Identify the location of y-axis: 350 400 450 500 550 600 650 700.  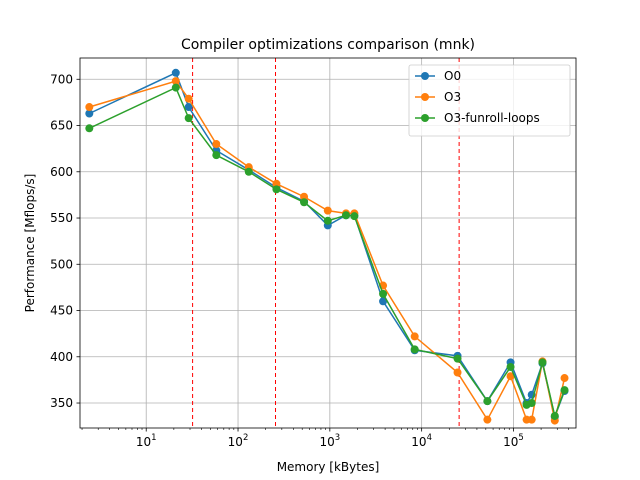
(65, 241).